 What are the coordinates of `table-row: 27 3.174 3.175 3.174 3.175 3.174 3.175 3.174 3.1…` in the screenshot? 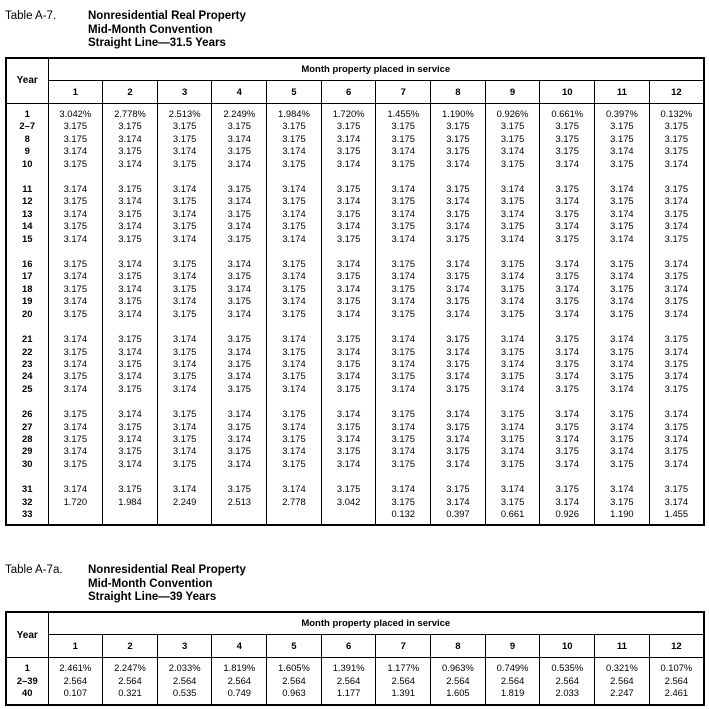 It's located at (355, 426).